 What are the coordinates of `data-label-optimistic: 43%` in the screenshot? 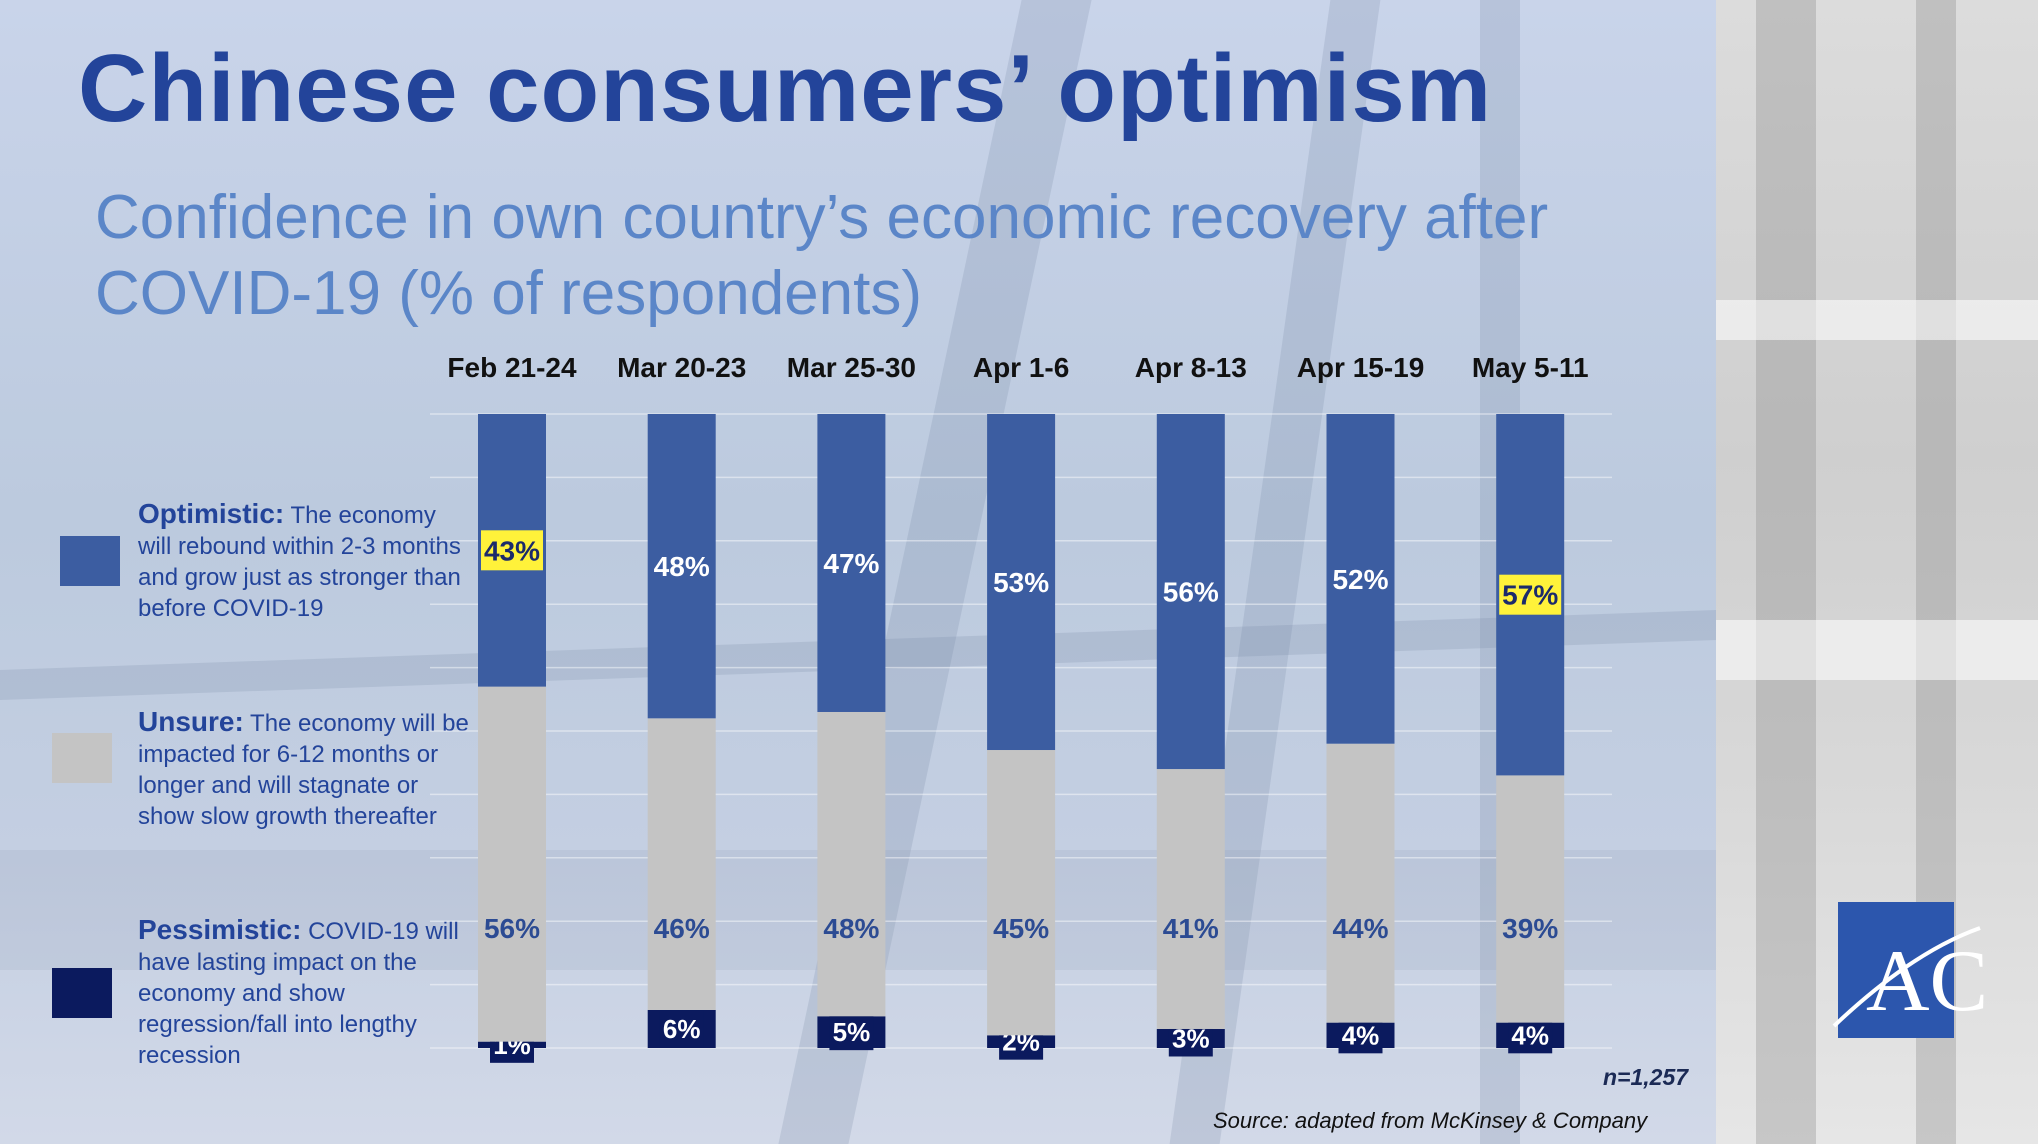 It's located at (512, 550).